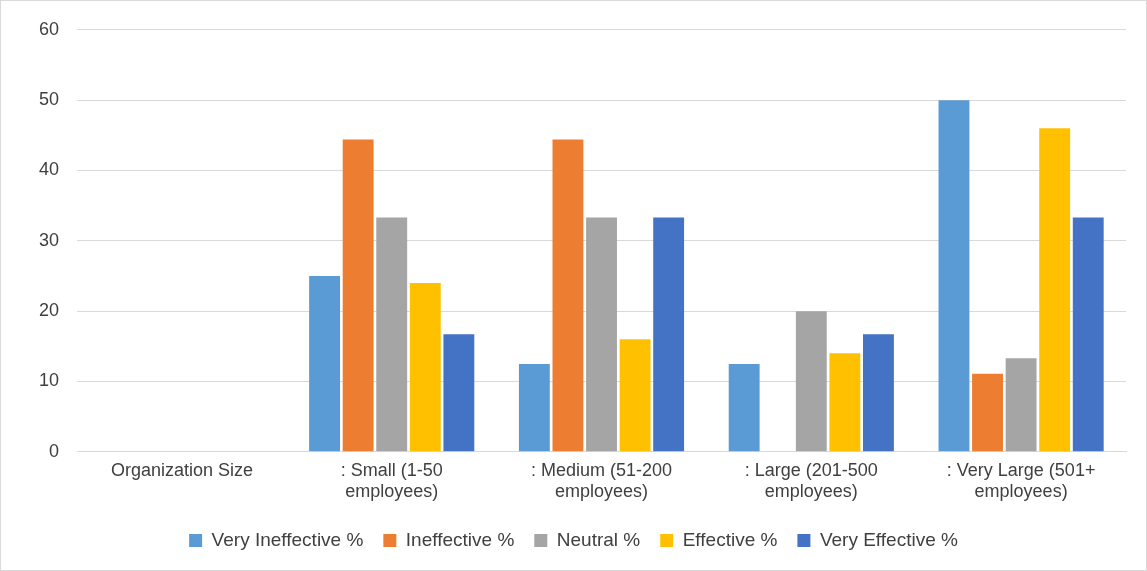 This screenshot has height=571, width=1147. I want to click on y-tick-label: 60, so click(49, 28).